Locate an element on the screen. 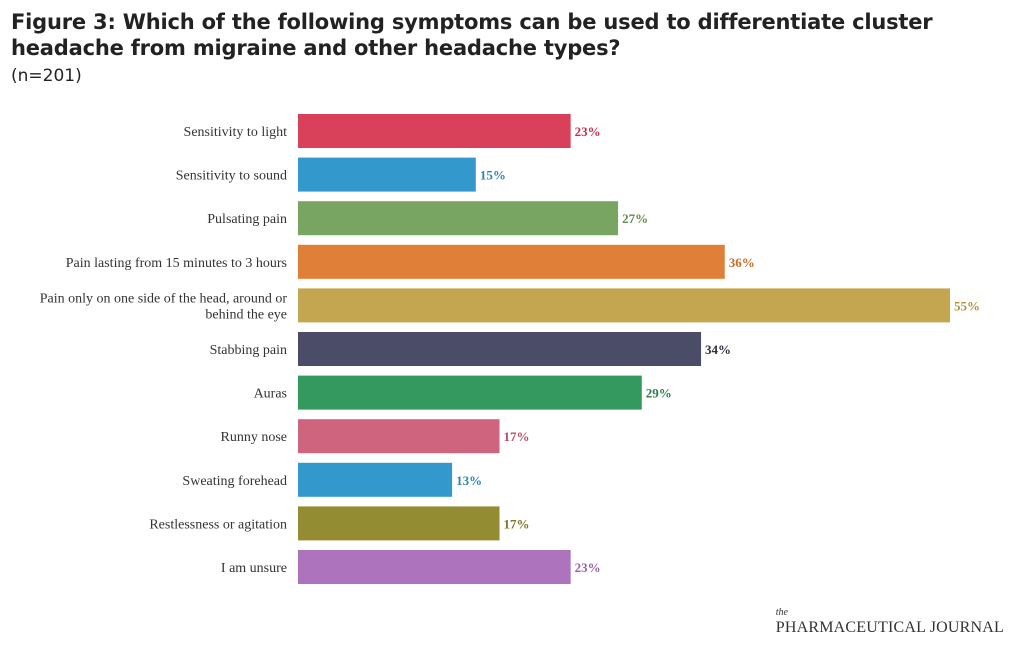 This screenshot has width=1020, height=650. category-label-line: Sensitivity to light is located at coordinates (236, 132).